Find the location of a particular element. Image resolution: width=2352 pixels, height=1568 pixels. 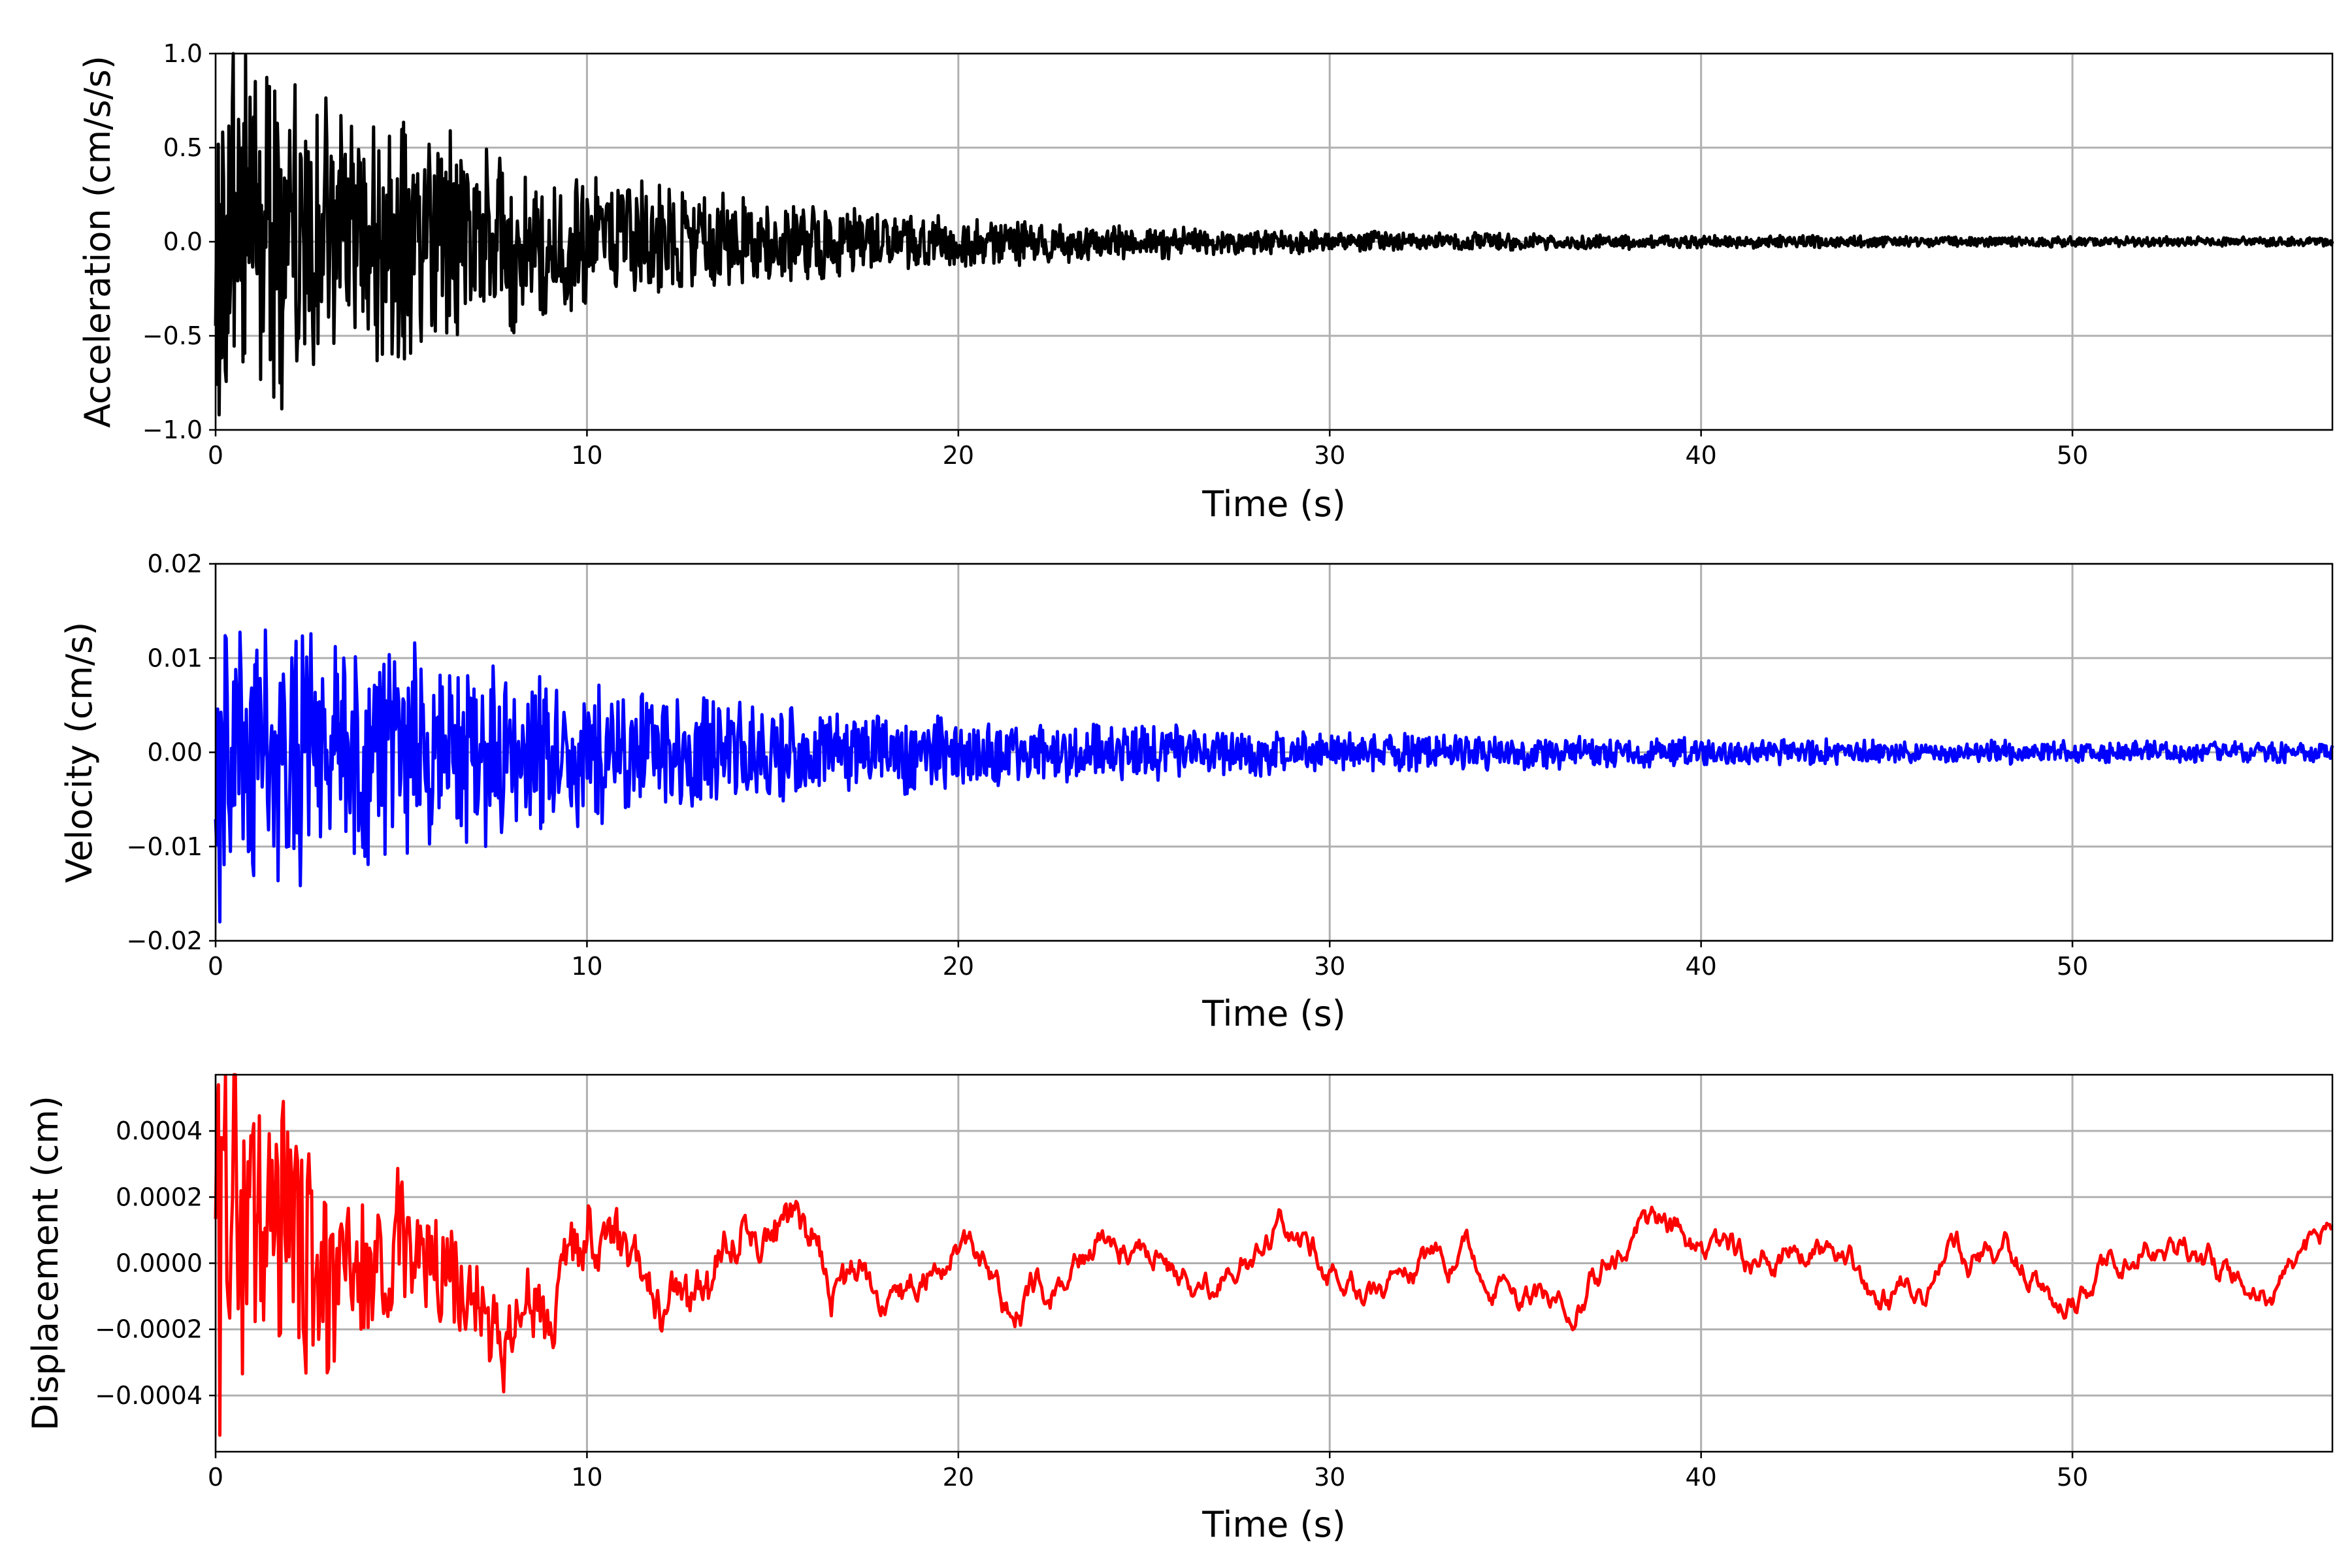

velocity-y-tick-label: 0.02 is located at coordinates (175, 563).